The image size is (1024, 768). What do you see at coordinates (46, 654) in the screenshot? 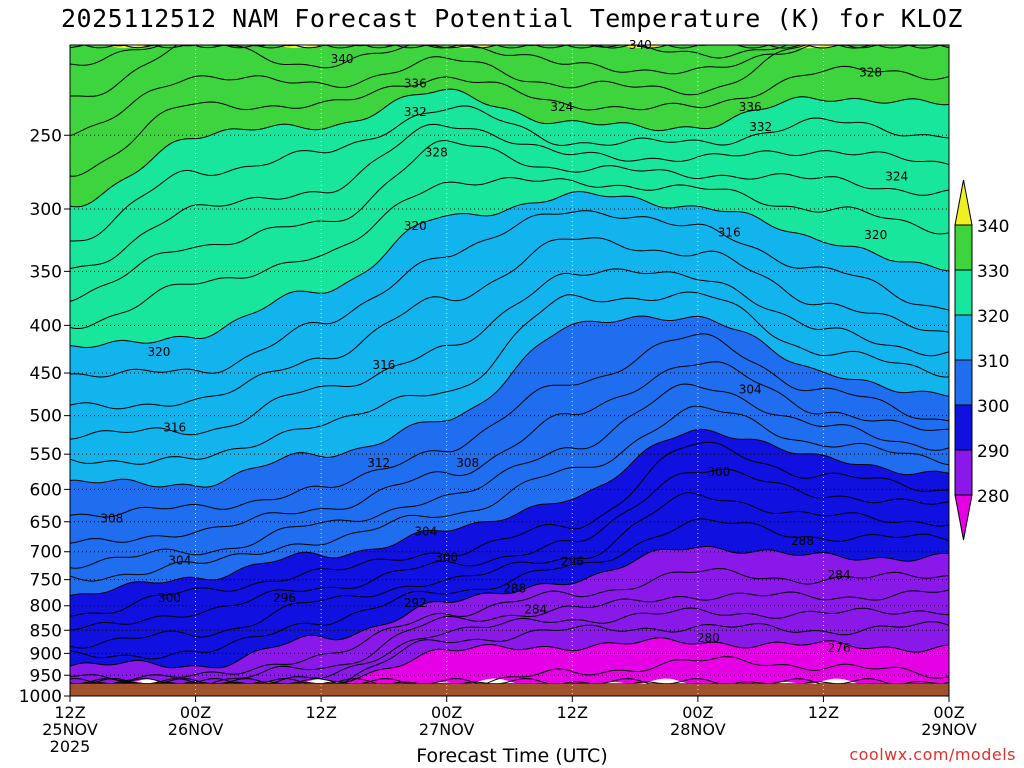
I see `y-tick-label: 900` at bounding box center [46, 654].